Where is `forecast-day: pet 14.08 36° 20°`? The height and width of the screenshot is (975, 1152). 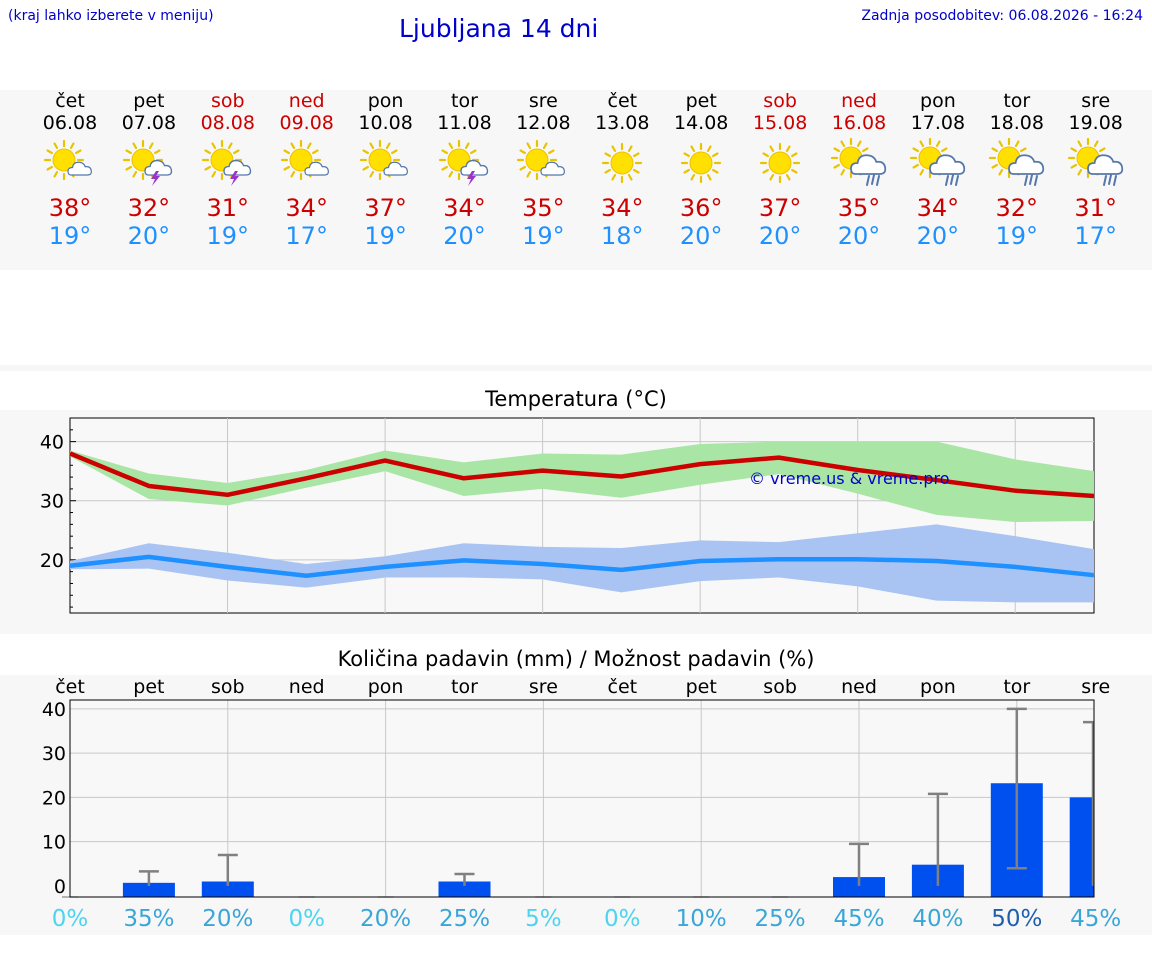 forecast-day: pet 14.08 36° 20° is located at coordinates (701, 170).